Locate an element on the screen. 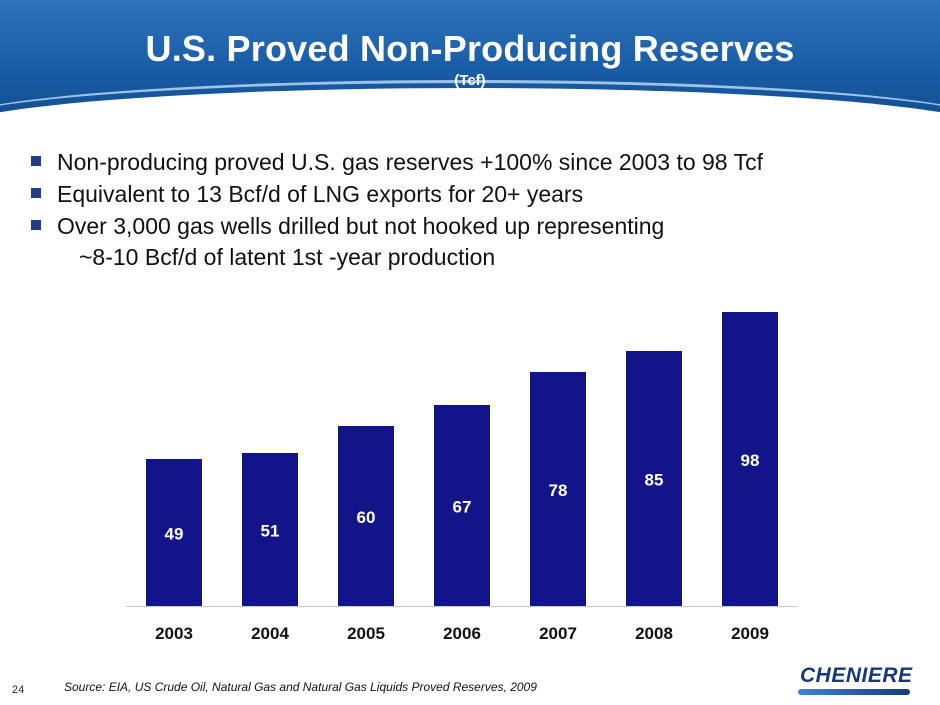 The width and height of the screenshot is (940, 705). data-label-2008: 85 is located at coordinates (654, 480).